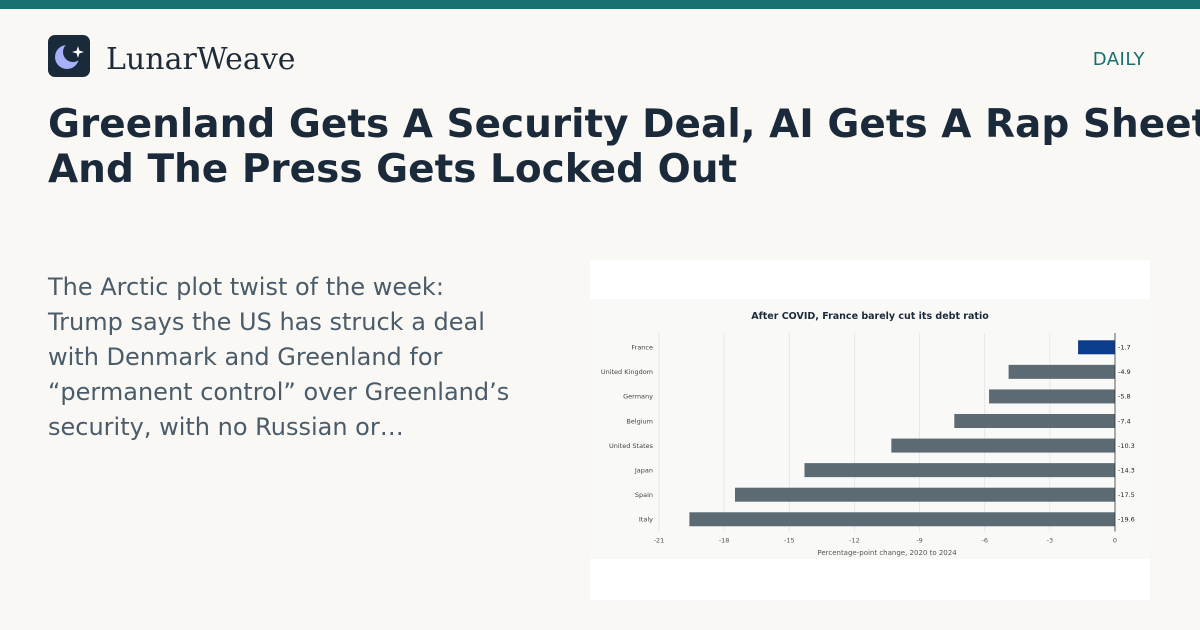 This screenshot has width=1200, height=630. Describe the element at coordinates (393, 169) in the screenshot. I see `headline-line: And The Press Gets Locked Out` at that location.